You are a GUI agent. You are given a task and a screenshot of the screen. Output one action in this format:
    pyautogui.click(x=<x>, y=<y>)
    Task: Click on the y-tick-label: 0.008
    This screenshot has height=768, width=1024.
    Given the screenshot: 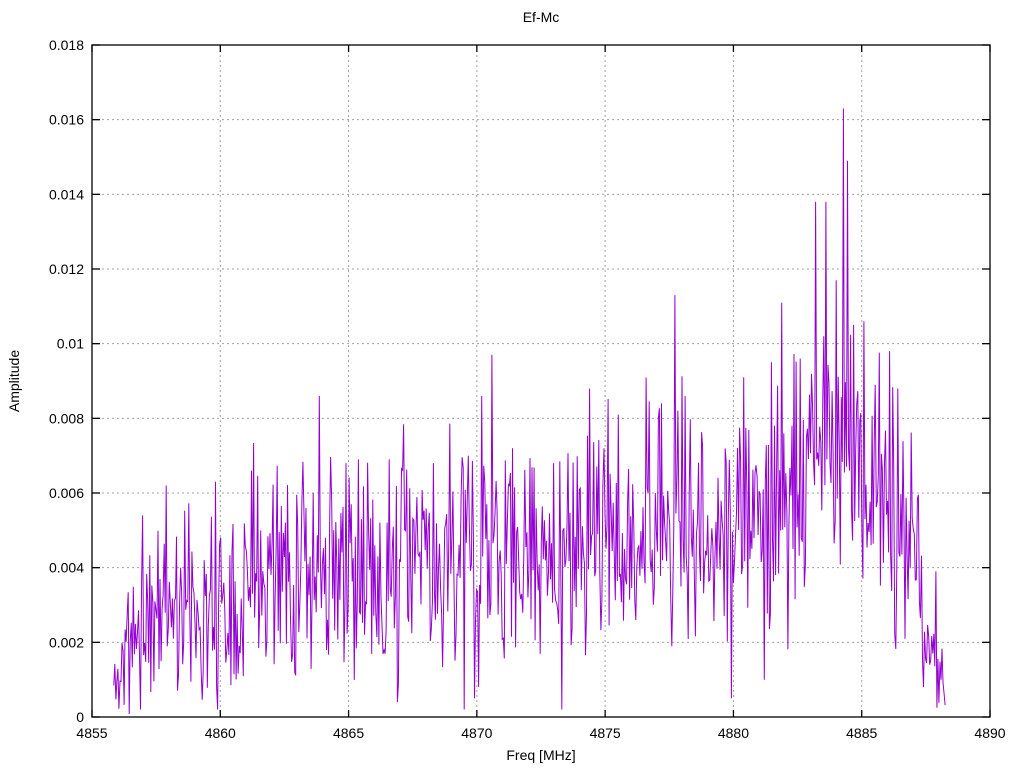 What is the action you would take?
    pyautogui.click(x=66, y=418)
    